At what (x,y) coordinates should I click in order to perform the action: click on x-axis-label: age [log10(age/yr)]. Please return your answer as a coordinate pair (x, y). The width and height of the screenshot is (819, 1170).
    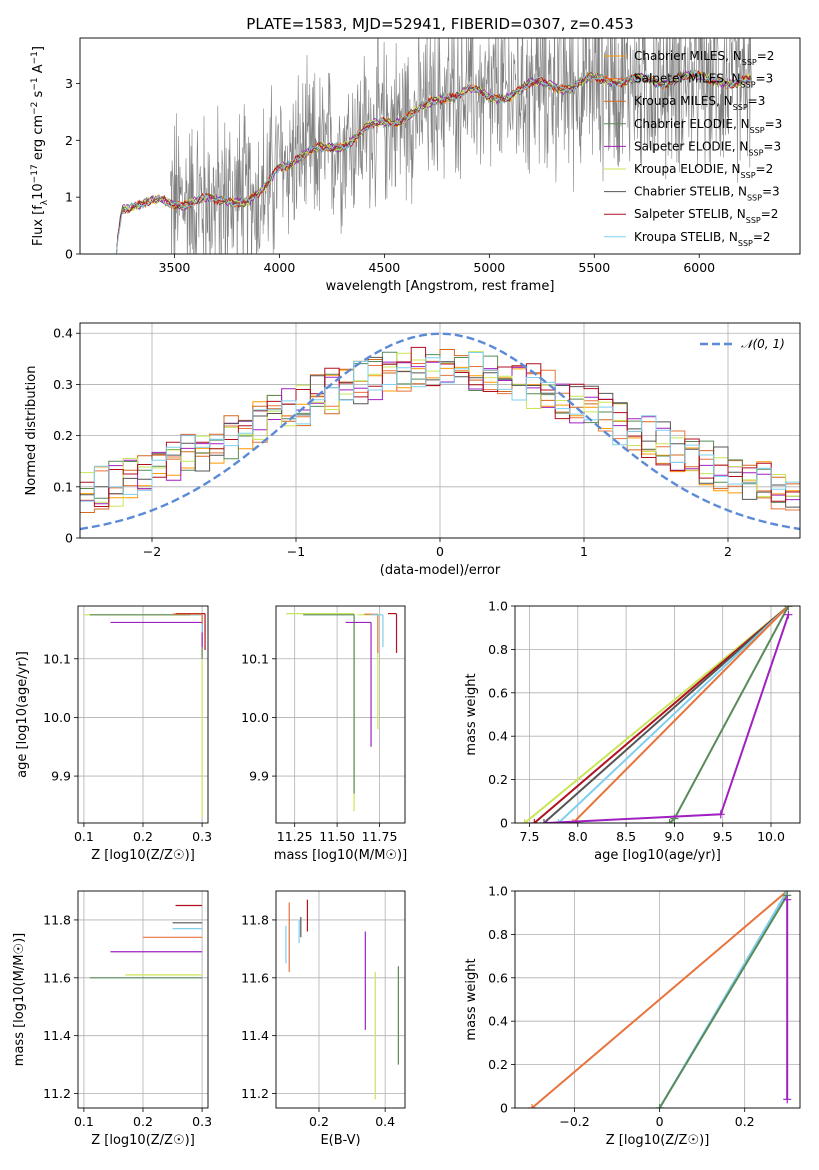
    Looking at the image, I should click on (657, 855).